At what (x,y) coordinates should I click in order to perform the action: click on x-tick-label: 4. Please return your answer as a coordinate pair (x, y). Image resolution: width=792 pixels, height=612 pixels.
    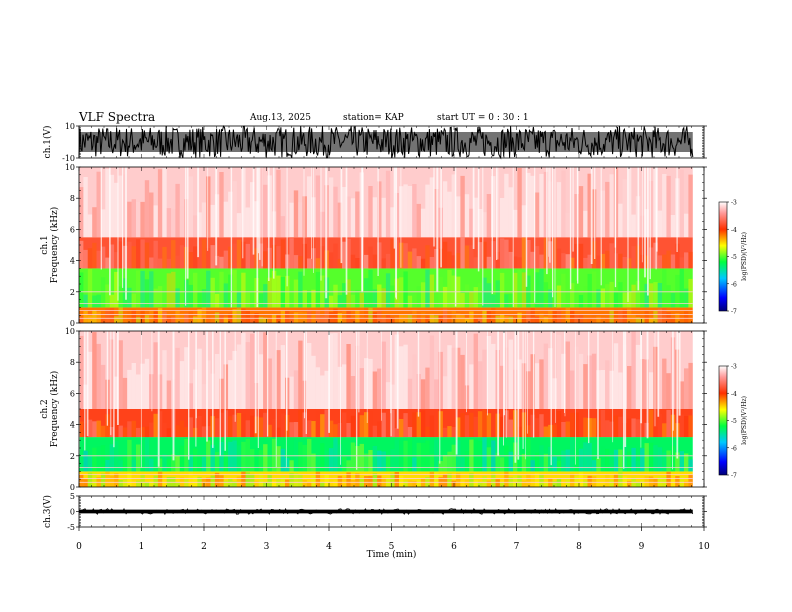
    Looking at the image, I should click on (329, 547).